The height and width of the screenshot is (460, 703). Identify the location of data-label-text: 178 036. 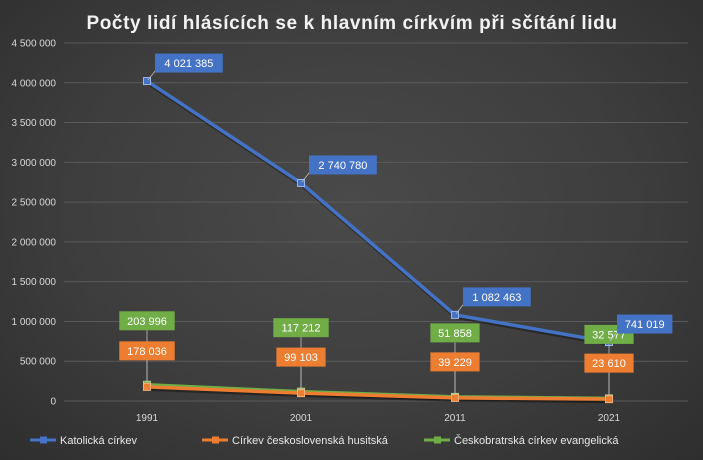
(147, 352).